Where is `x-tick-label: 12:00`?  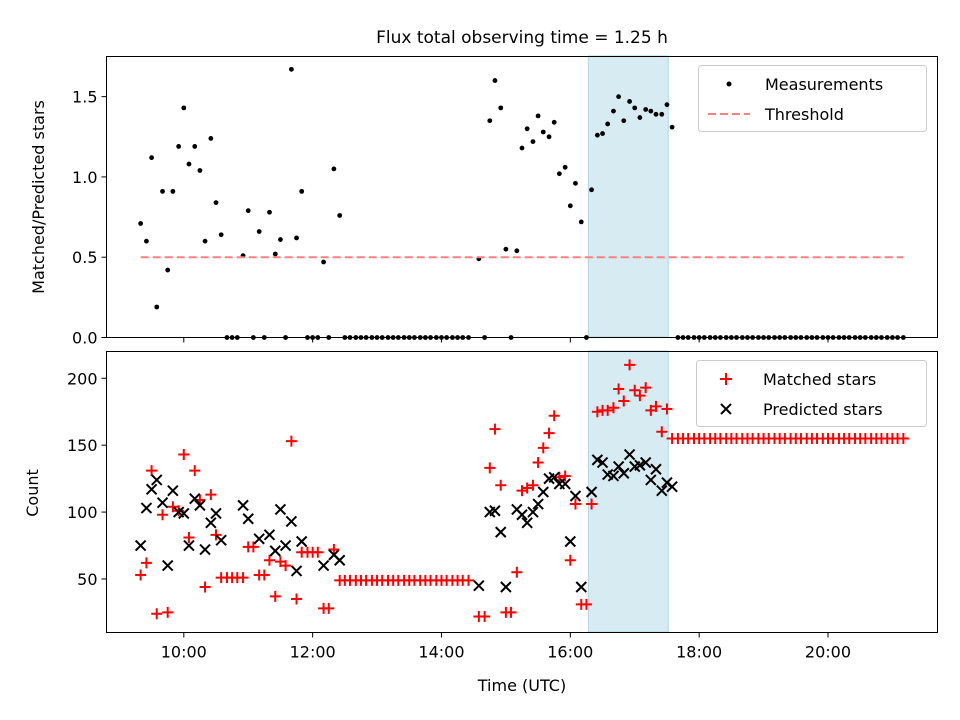 x-tick-label: 12:00 is located at coordinates (313, 652).